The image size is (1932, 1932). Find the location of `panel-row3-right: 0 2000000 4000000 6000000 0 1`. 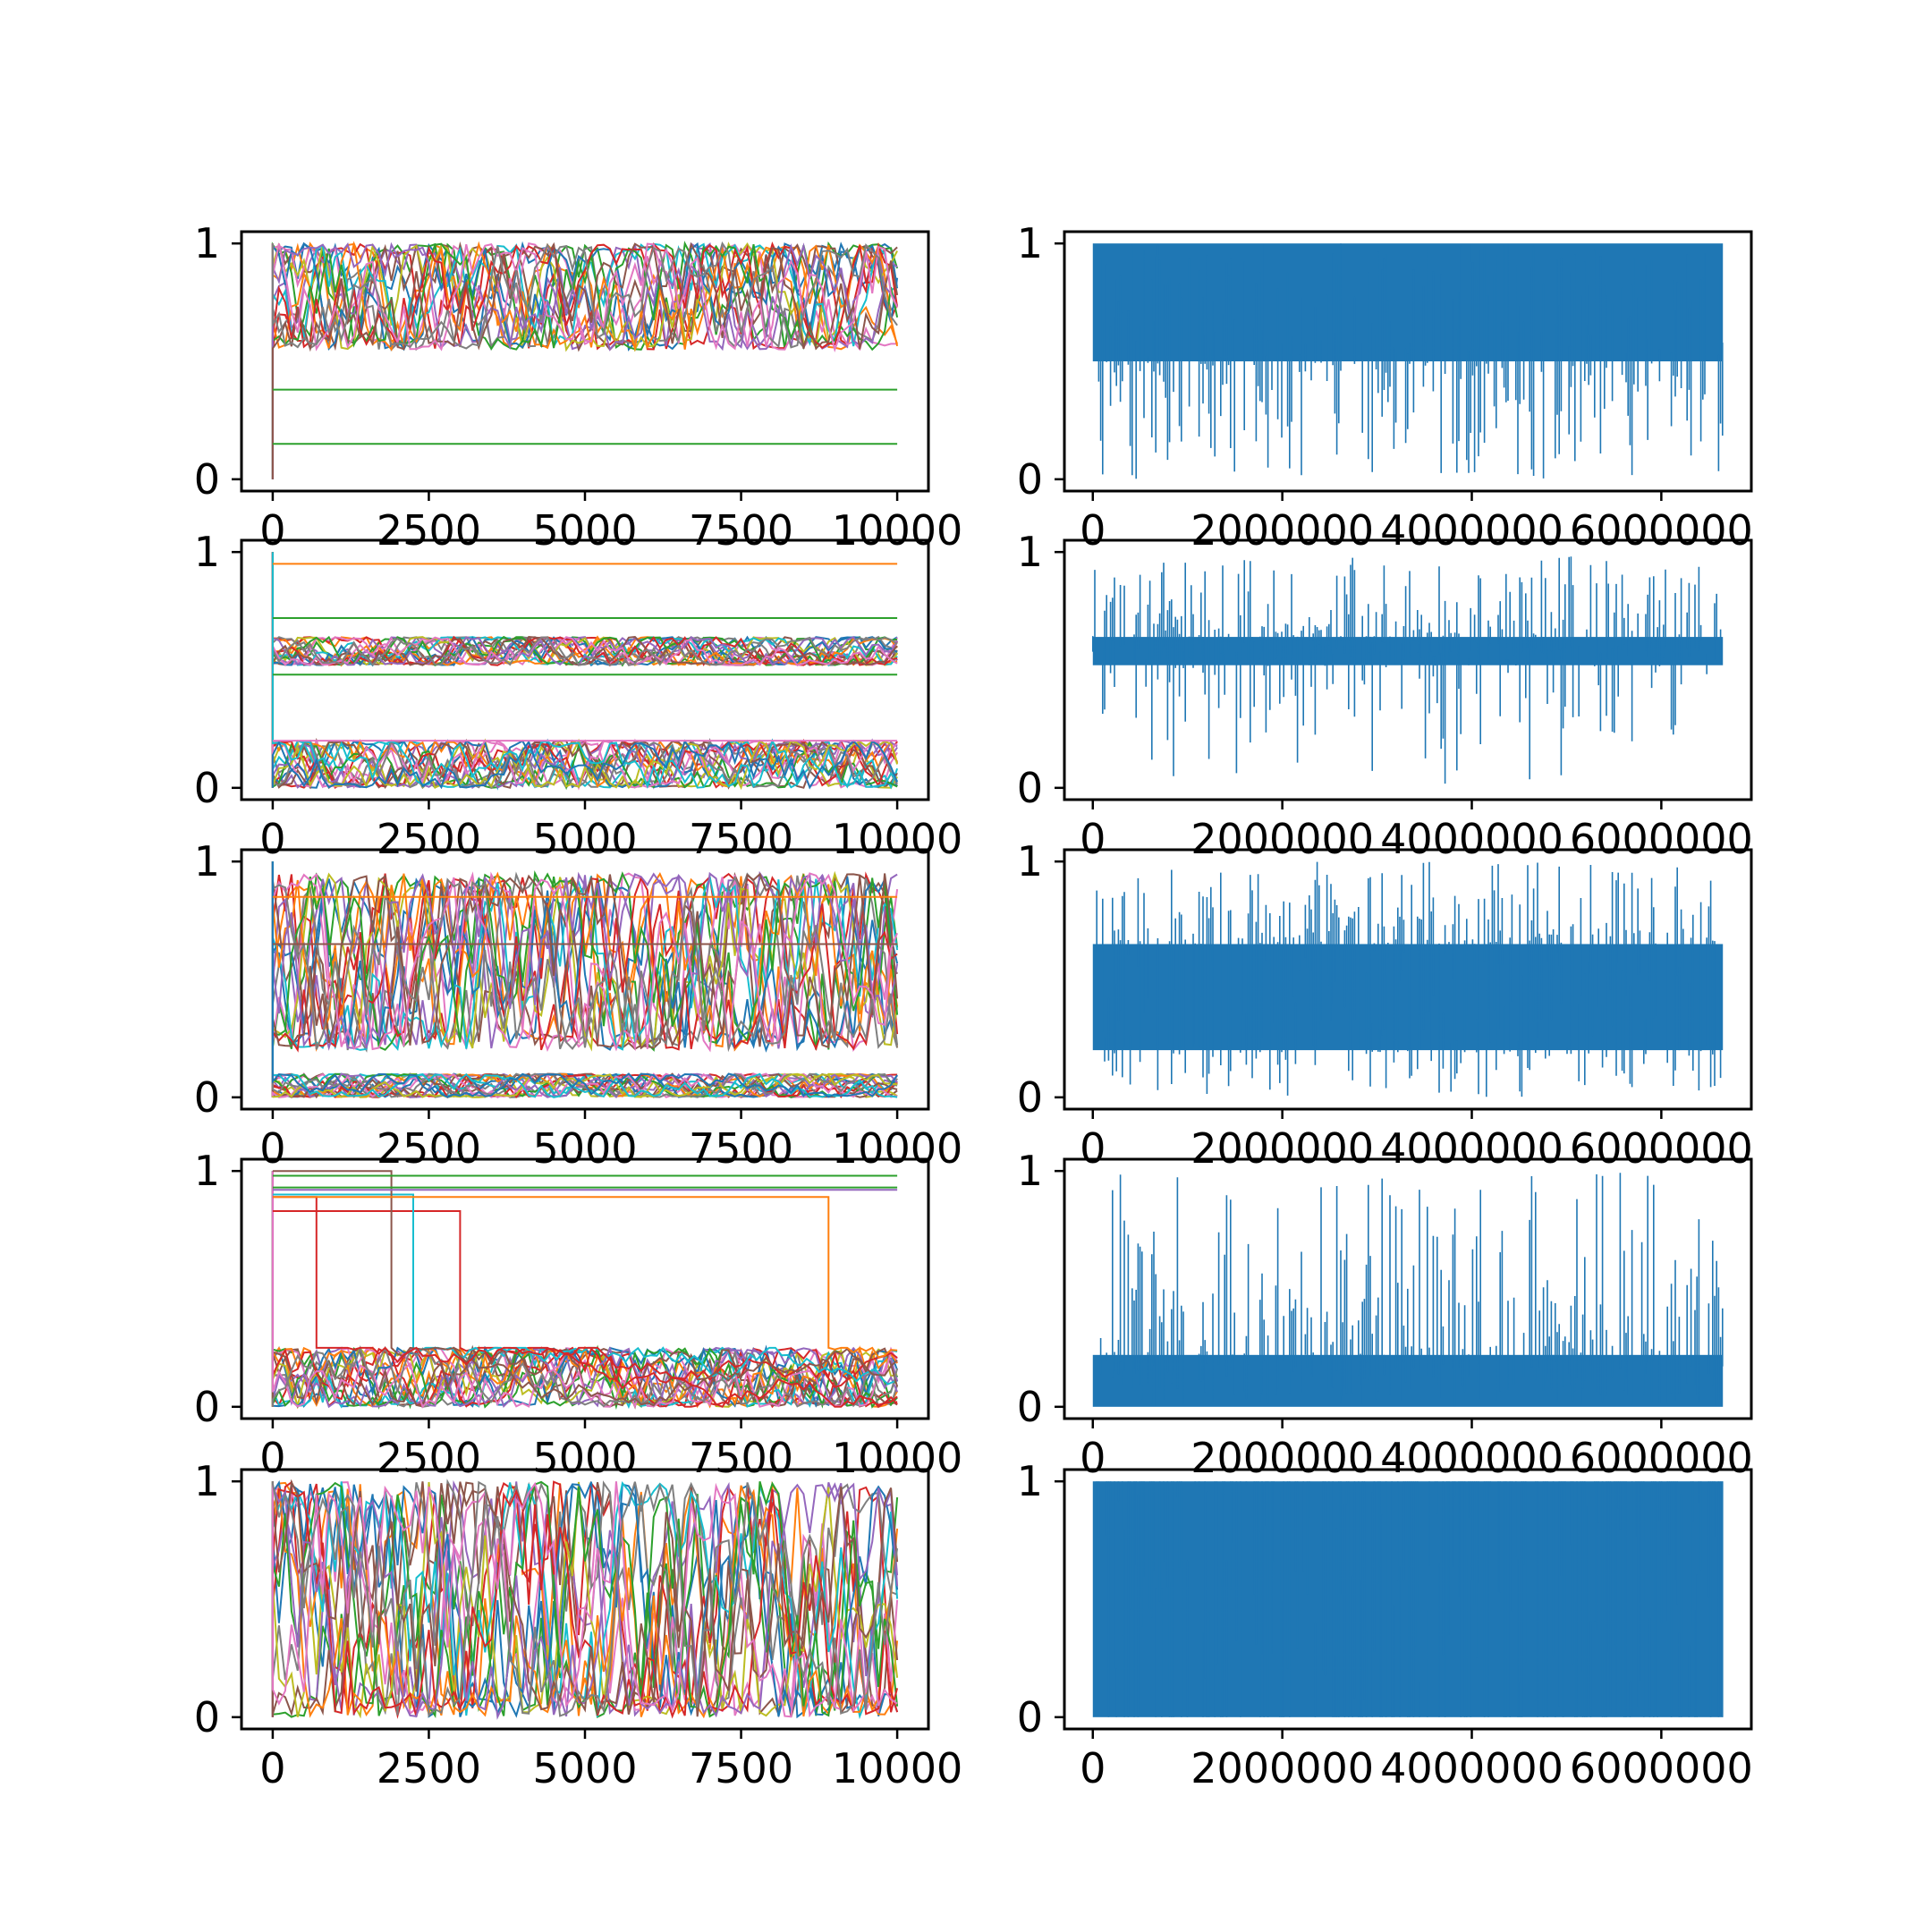

panel-row3-right: 0 2000000 4000000 6000000 0 1 is located at coordinates (1385, 1005).